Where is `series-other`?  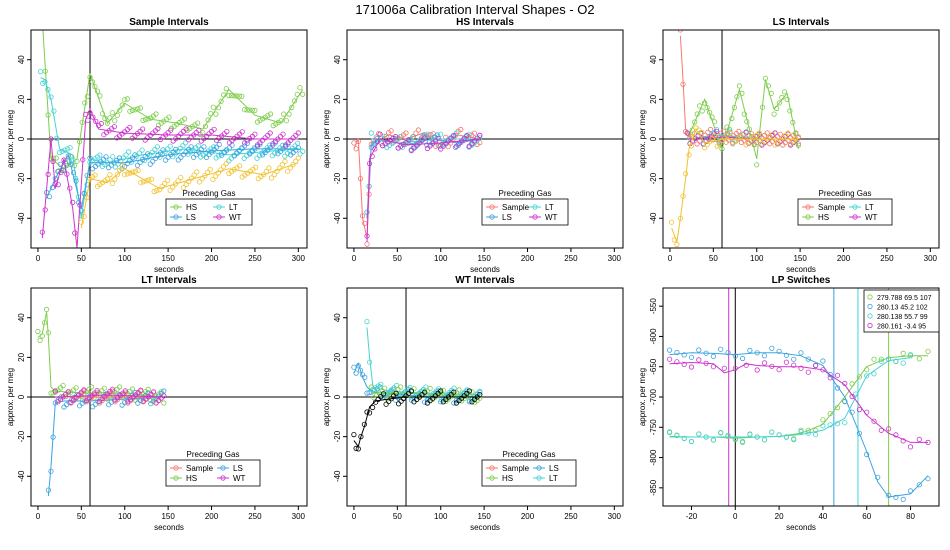
series-other is located at coordinates (189, 192).